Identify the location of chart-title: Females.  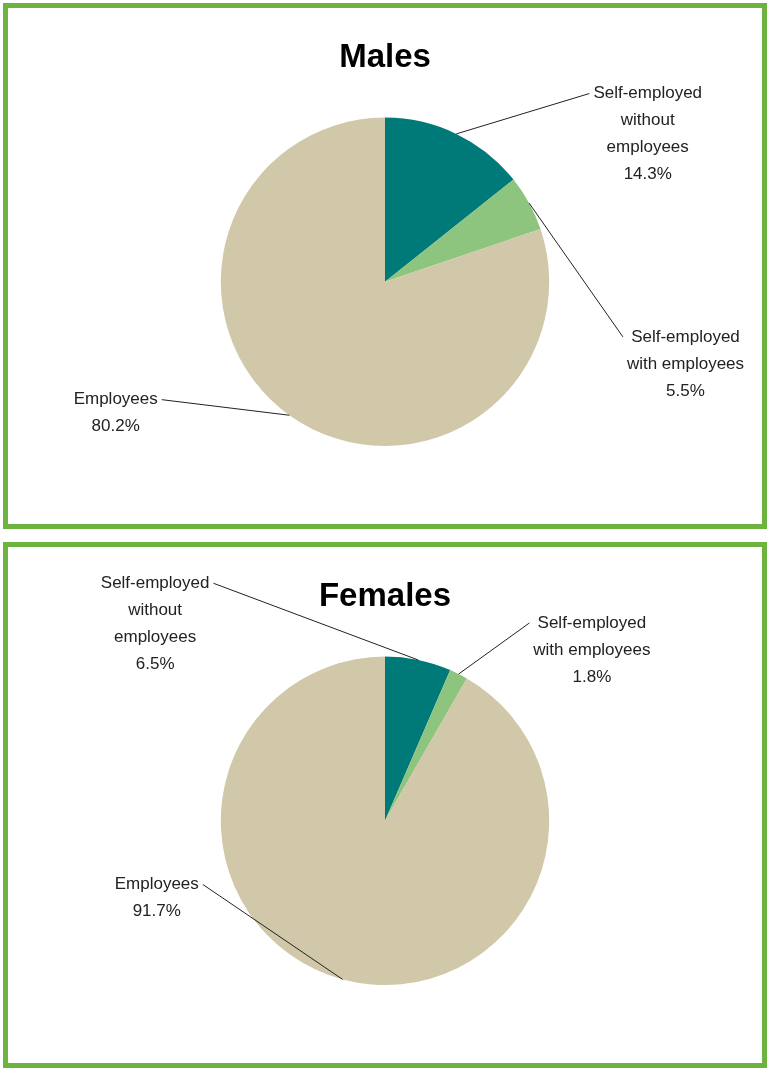
(385, 594).